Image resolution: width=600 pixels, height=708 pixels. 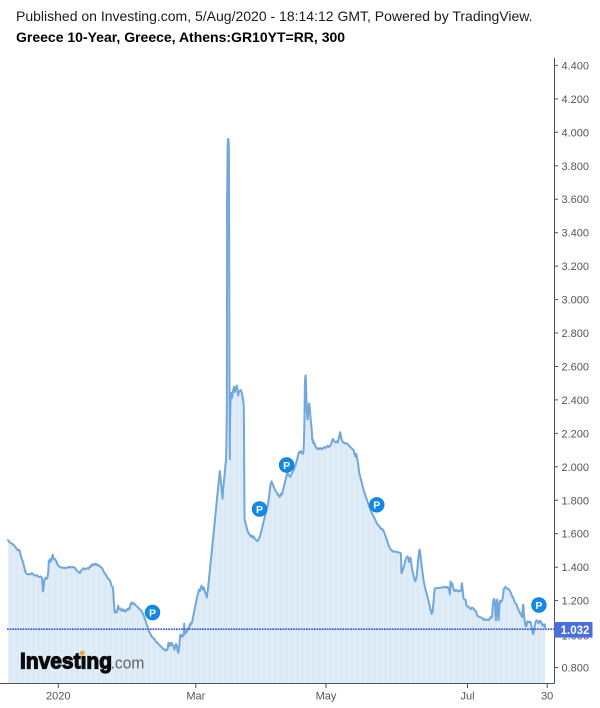 I want to click on svg-text: 2.400, so click(x=576, y=401).